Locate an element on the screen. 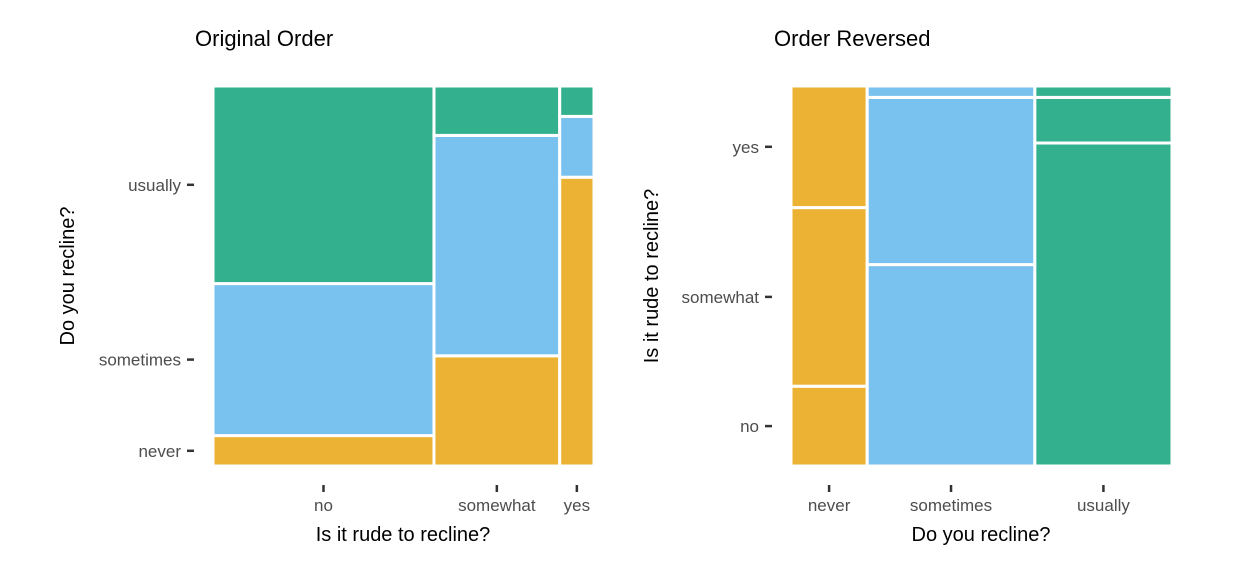  tile-yes-usually is located at coordinates (577, 101).